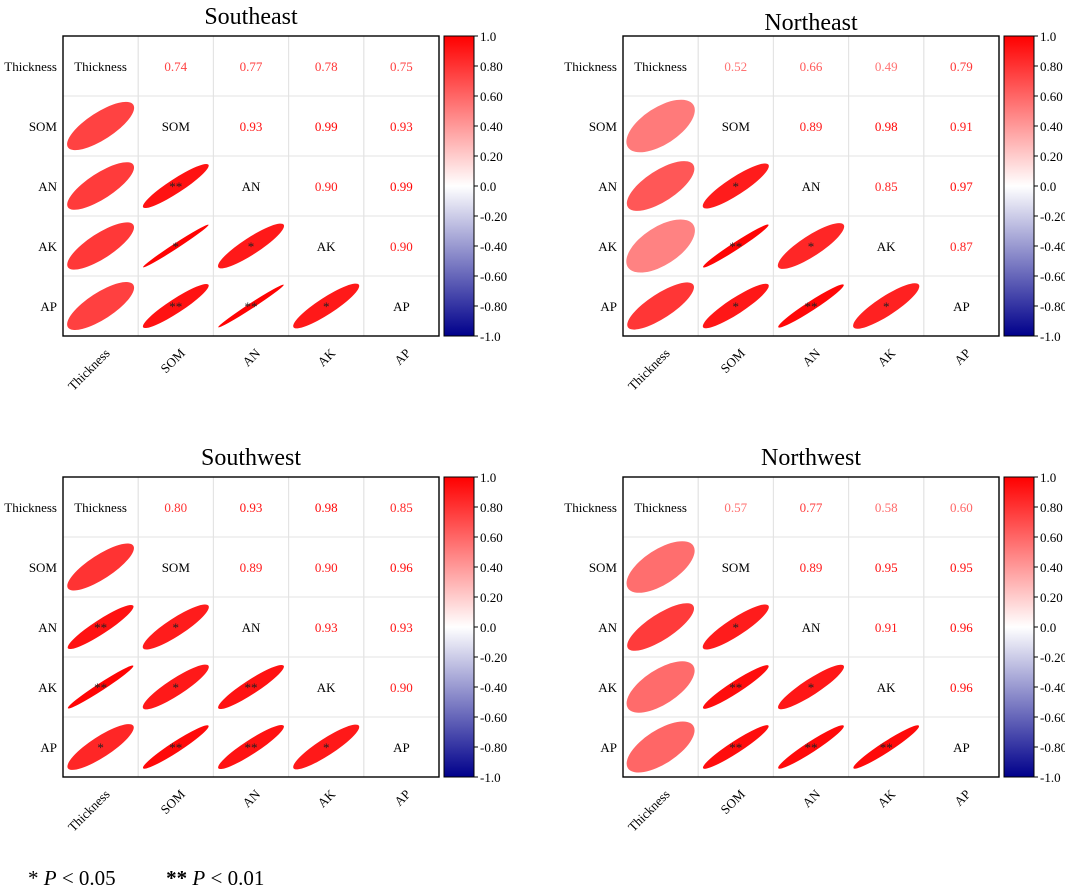 The height and width of the screenshot is (892, 1065). I want to click on colorbar, so click(1019, 186).